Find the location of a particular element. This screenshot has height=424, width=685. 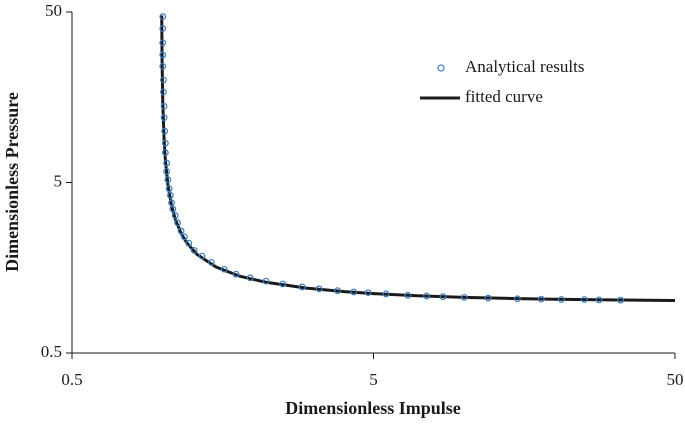

legend-label: Analytical results is located at coordinates (524, 66).